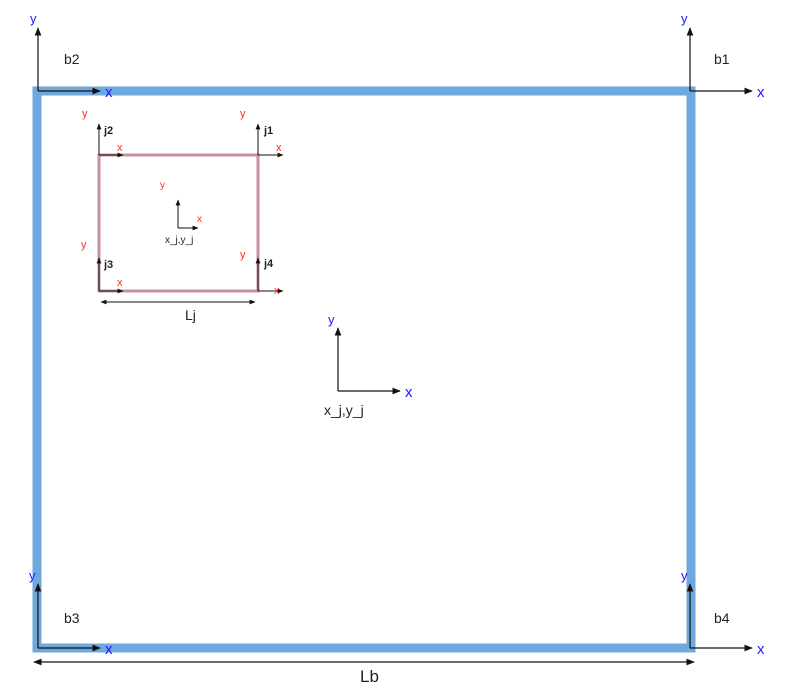  Describe the element at coordinates (722, 59) in the screenshot. I see `b1-label: b1` at that location.